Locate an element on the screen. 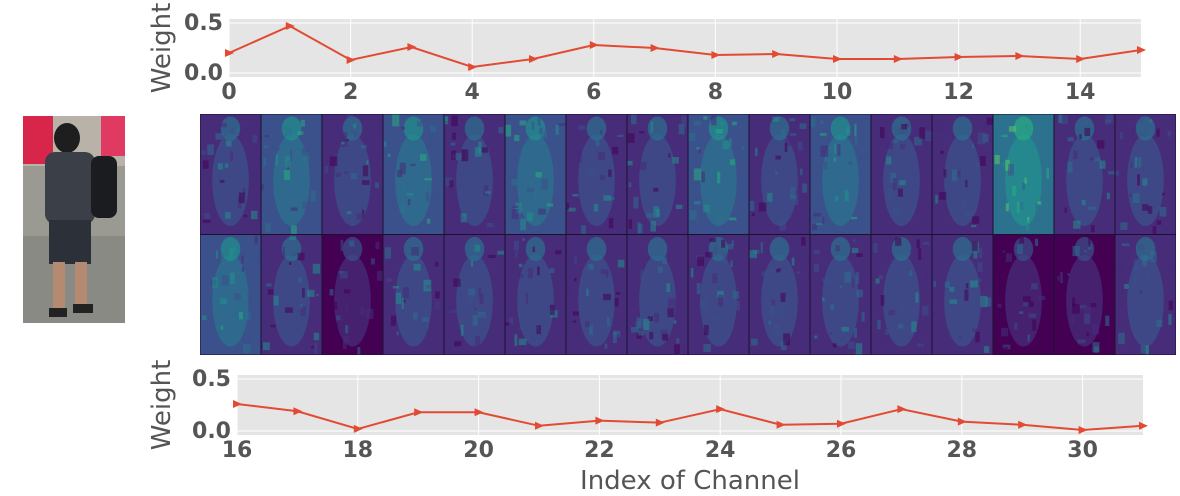 The image size is (1180, 496). top-chart-x-tick-label: 8 is located at coordinates (715, 92).